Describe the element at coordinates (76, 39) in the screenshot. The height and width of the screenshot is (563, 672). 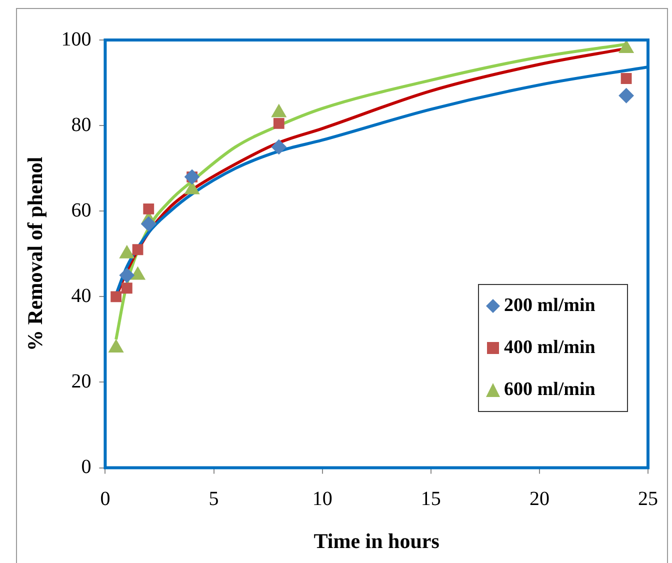
I see `y-tick-label: 100` at that location.